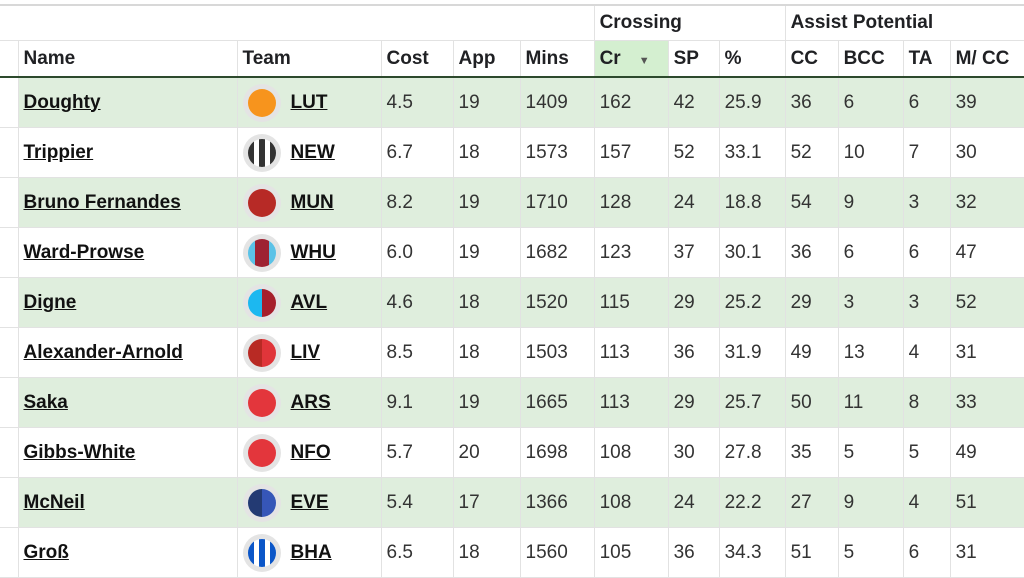 The image size is (1024, 578). I want to click on team-link: EVE, so click(309, 502).